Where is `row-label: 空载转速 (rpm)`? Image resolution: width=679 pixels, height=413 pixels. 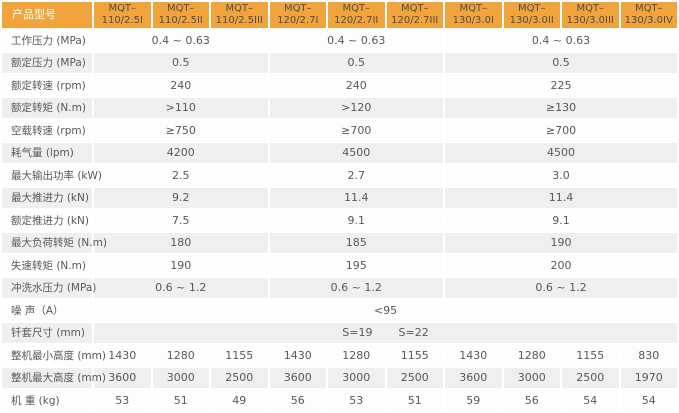 row-label: 空载转速 (rpm) is located at coordinates (47, 130).